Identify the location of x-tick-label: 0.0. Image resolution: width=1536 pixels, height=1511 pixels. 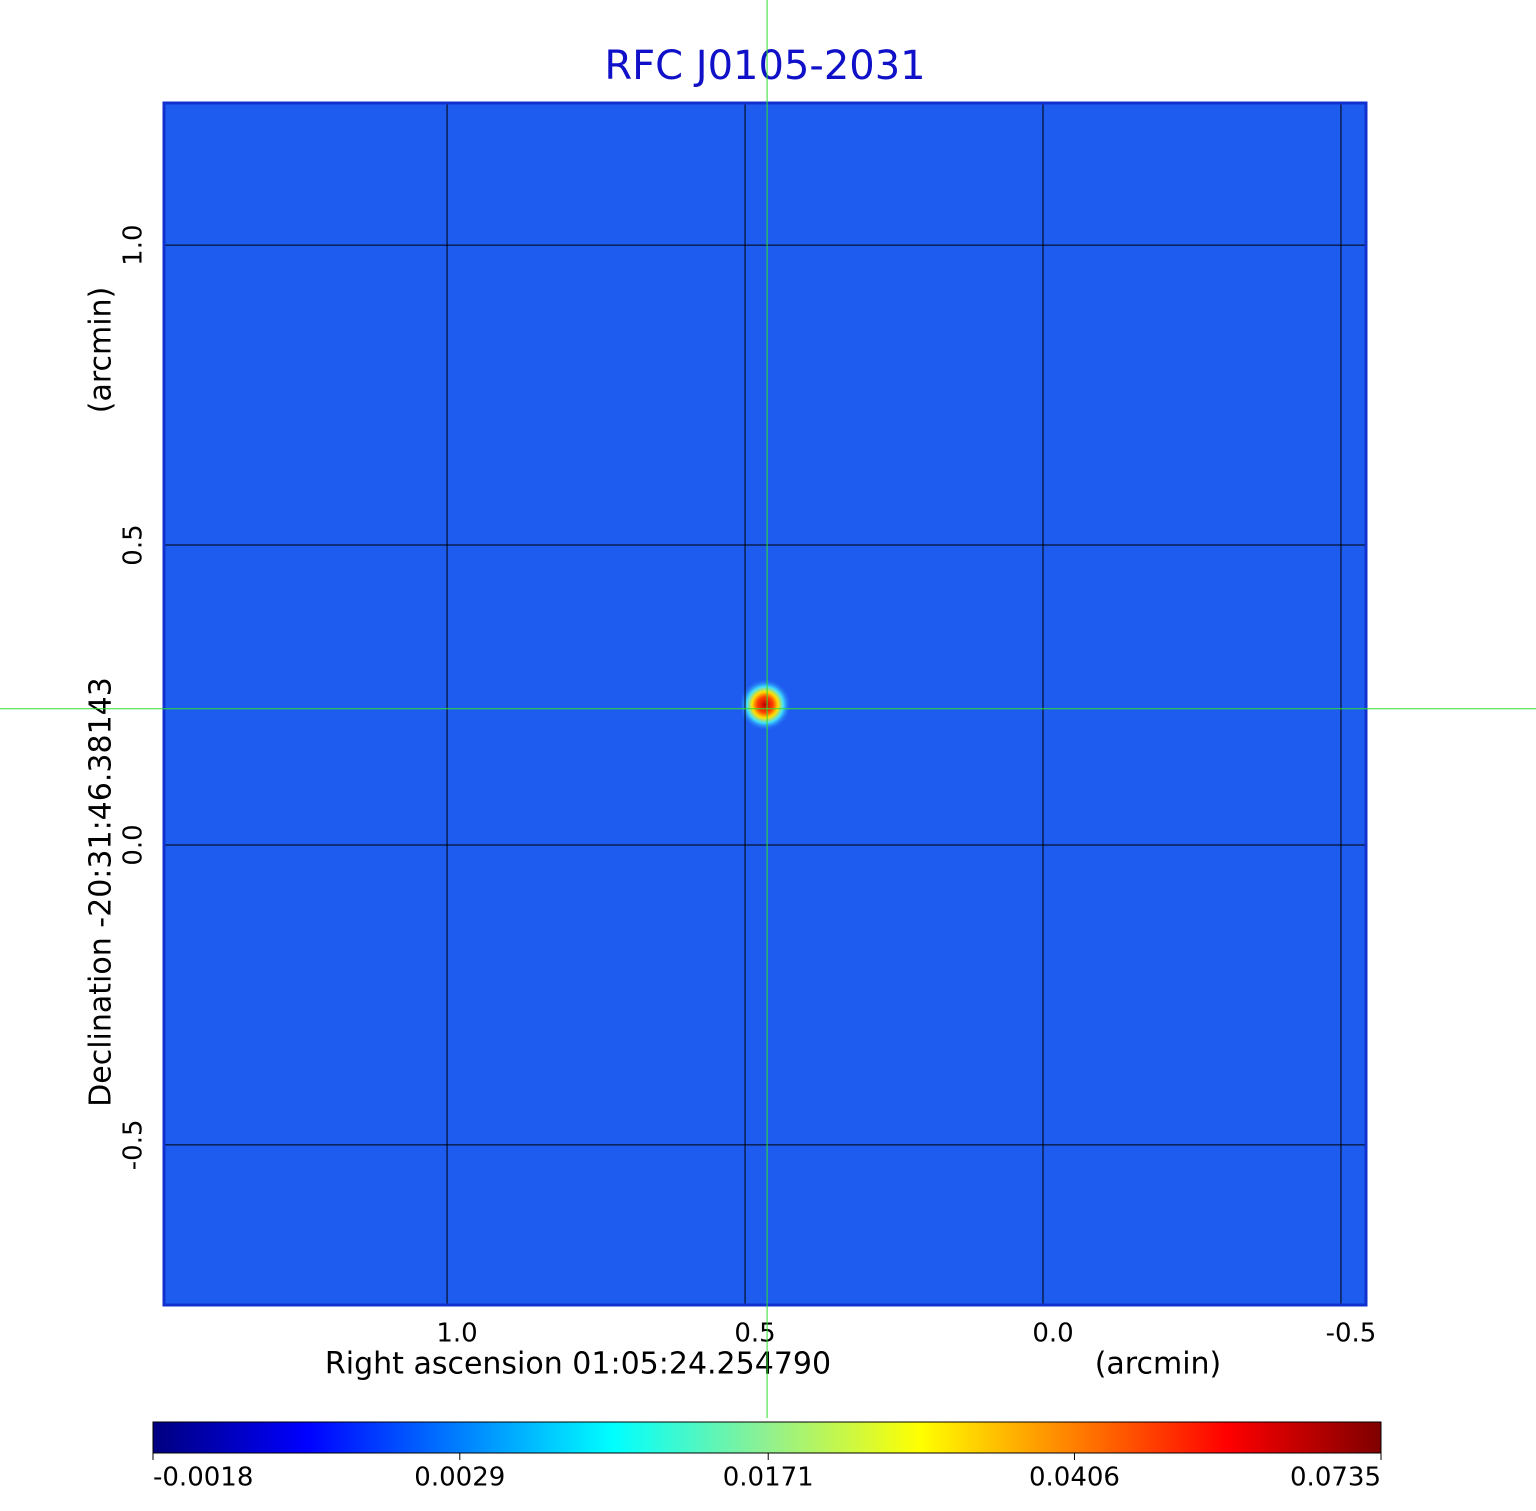
(1052, 1334).